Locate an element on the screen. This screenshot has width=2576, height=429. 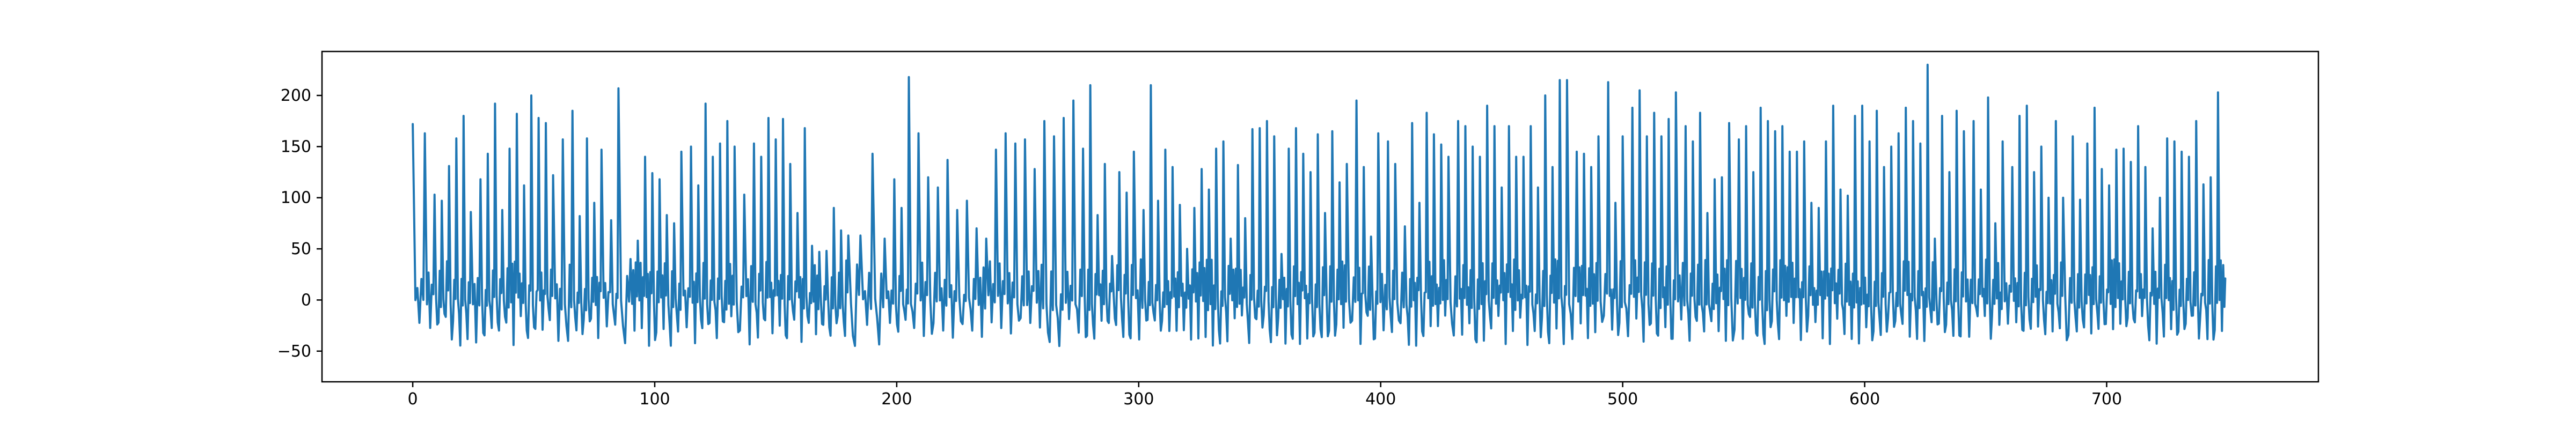
x-tick-label: 500 is located at coordinates (1622, 399).